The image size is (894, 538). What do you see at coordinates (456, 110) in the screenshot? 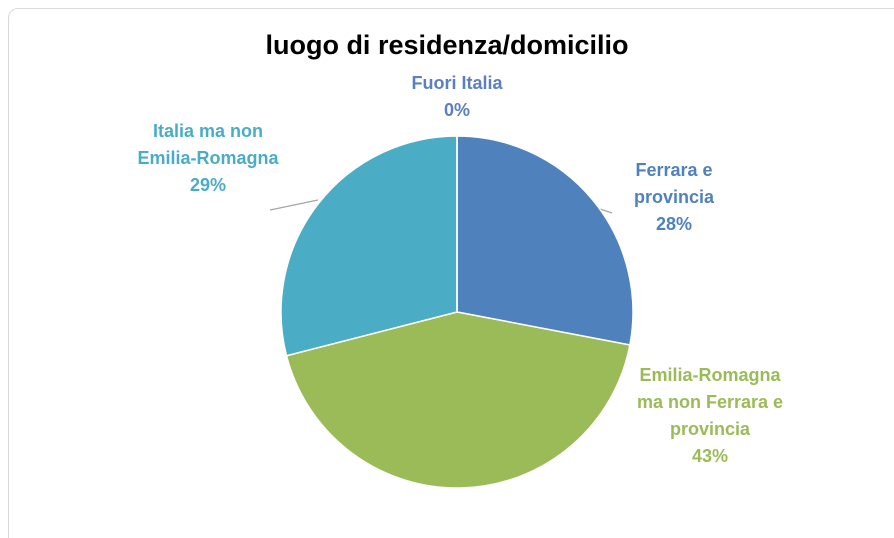
I see `value-label: 0%` at bounding box center [456, 110].